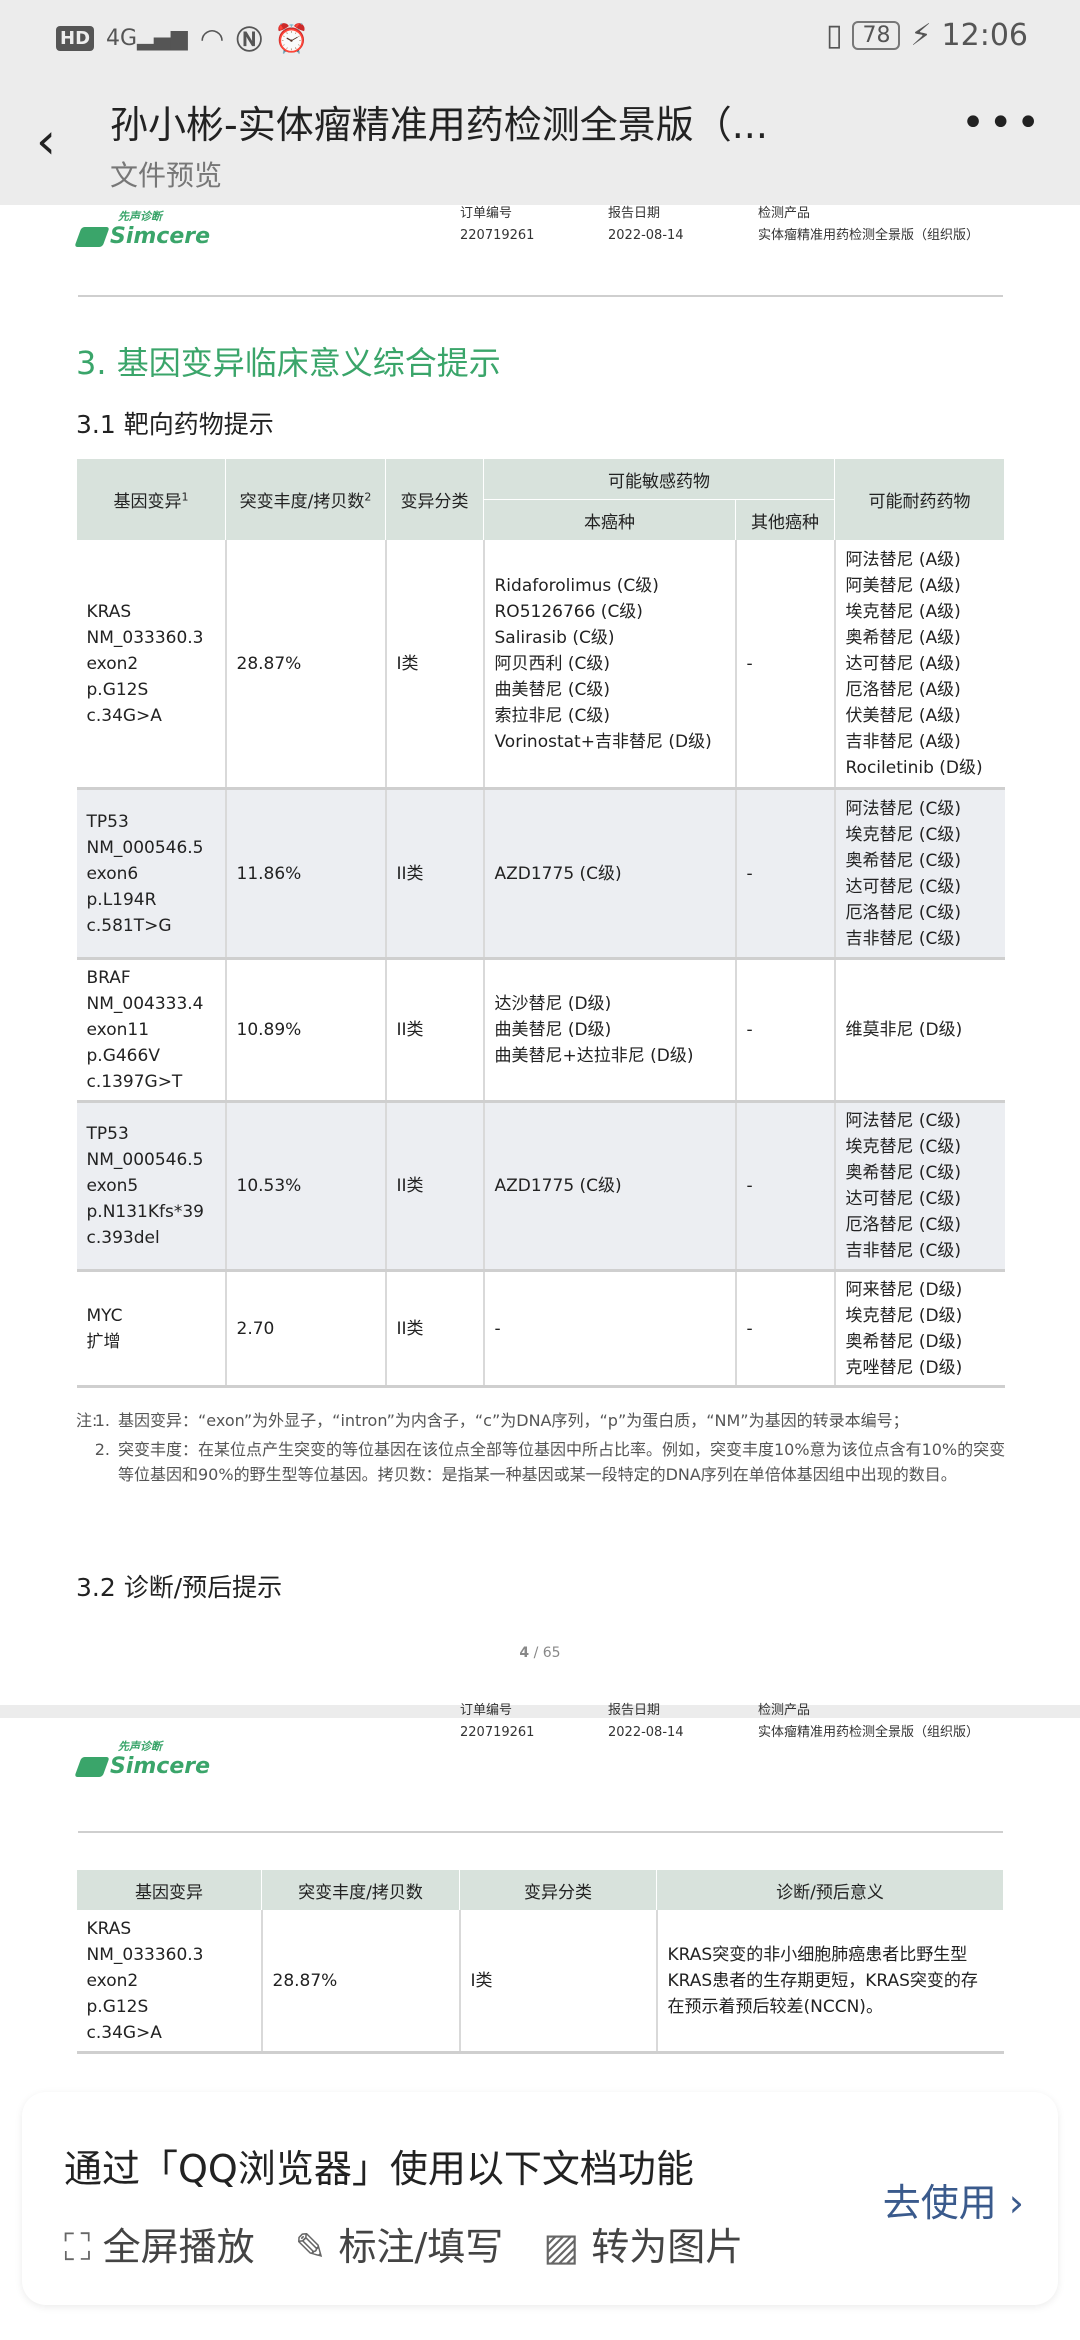  Describe the element at coordinates (305, 1328) in the screenshot. I see `freq-cell: 2.70` at that location.